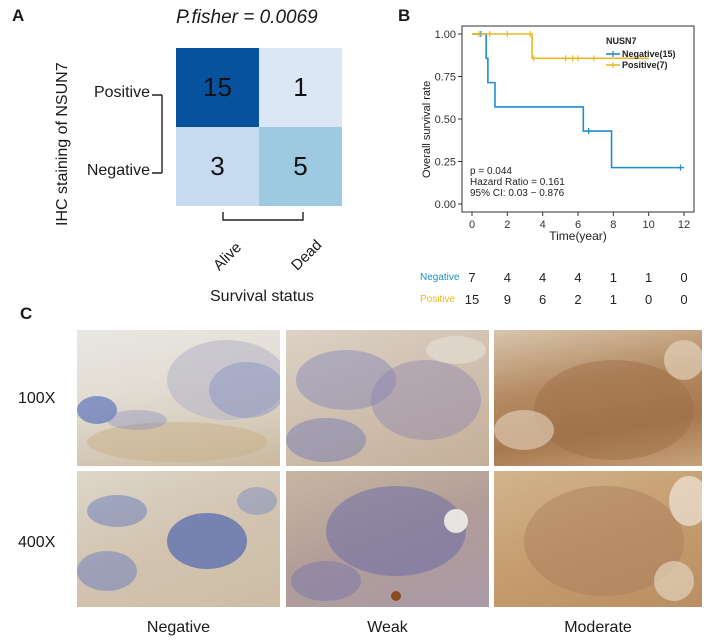 Image resolution: width=709 pixels, height=644 pixels. I want to click on y-tick-label: 0.75, so click(445, 78).